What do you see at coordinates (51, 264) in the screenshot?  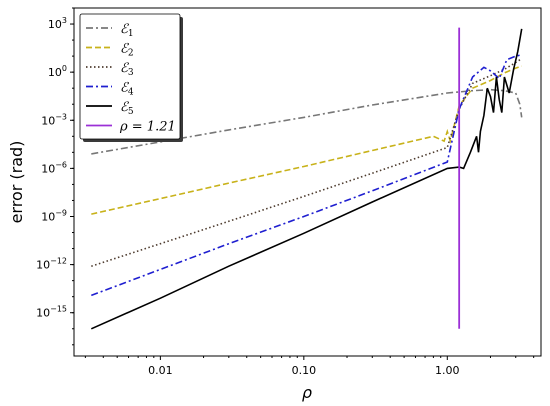 I see `y-tick-label: 10⁻¹²` at bounding box center [51, 264].